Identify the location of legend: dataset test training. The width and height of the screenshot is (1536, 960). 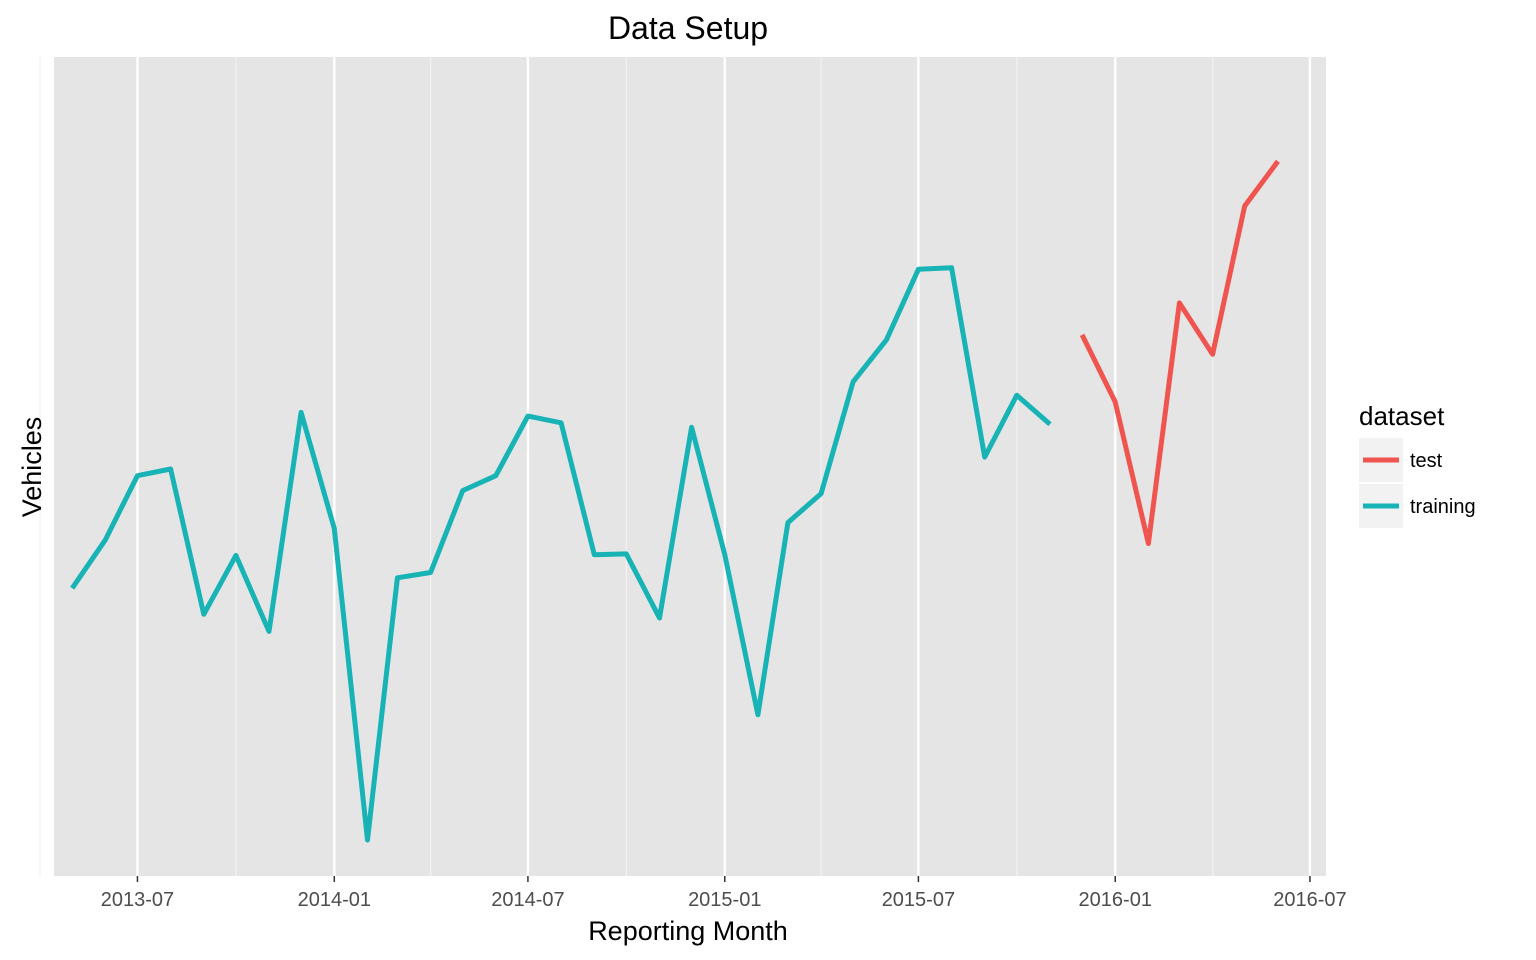
(1417, 464).